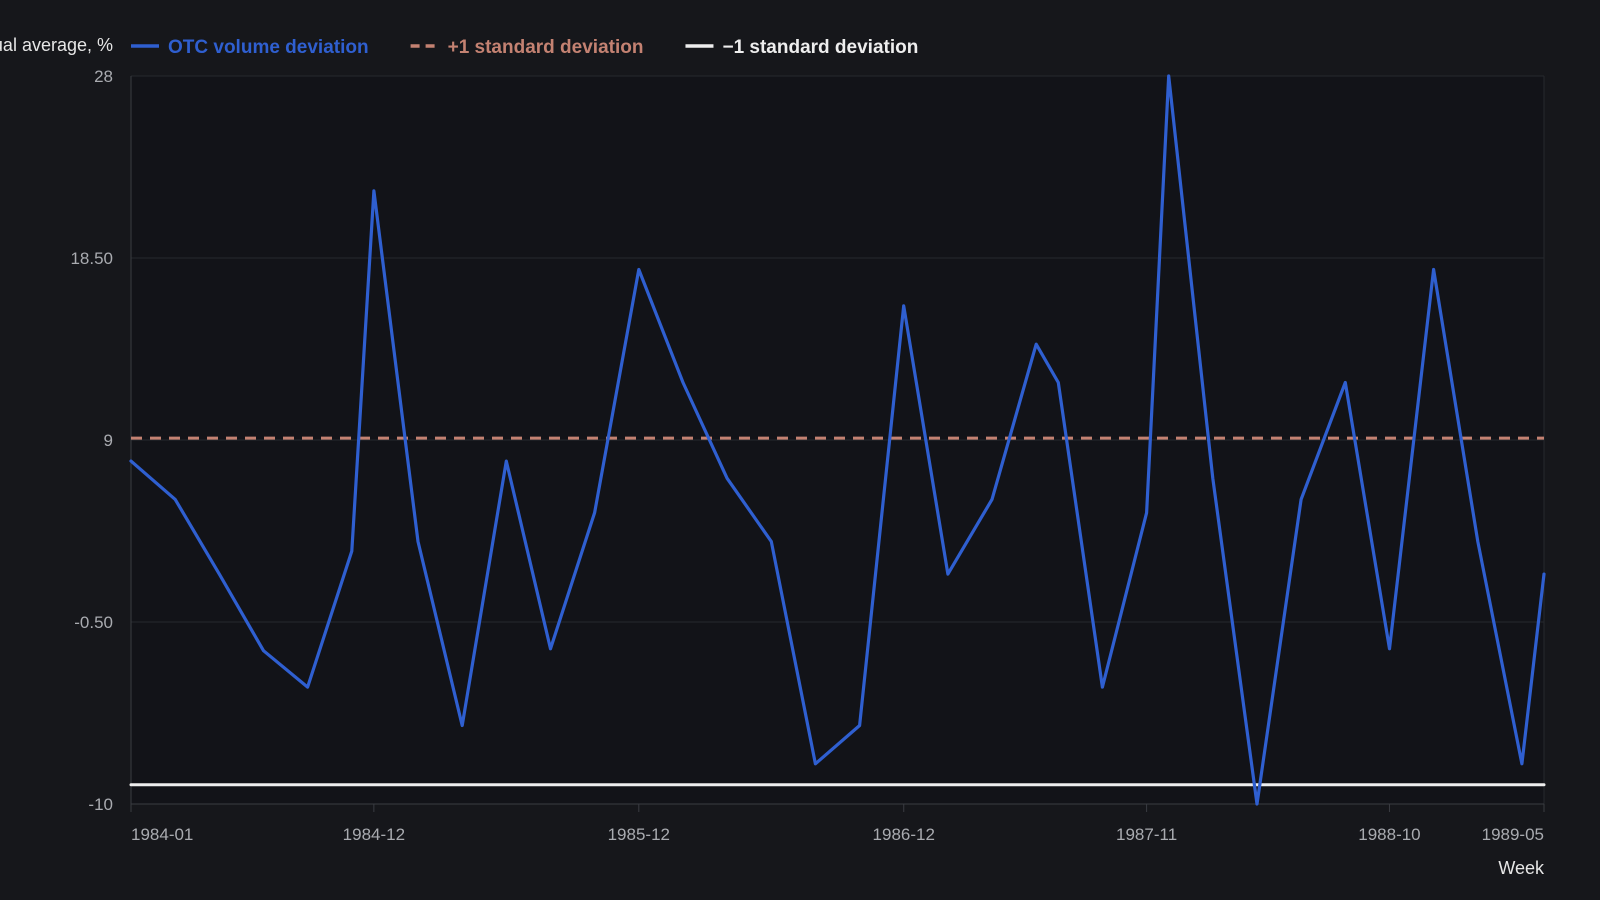  Describe the element at coordinates (374, 834) in the screenshot. I see `x-tick-label: 1984-12` at that location.